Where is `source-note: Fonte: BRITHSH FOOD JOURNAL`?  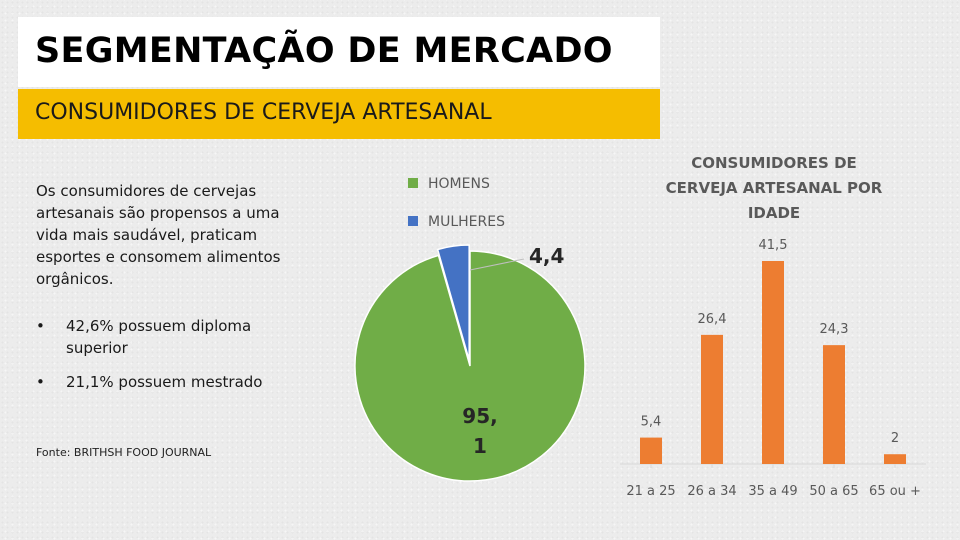
source-note: Fonte: BRITHSH FOOD JOURNAL is located at coordinates (124, 452).